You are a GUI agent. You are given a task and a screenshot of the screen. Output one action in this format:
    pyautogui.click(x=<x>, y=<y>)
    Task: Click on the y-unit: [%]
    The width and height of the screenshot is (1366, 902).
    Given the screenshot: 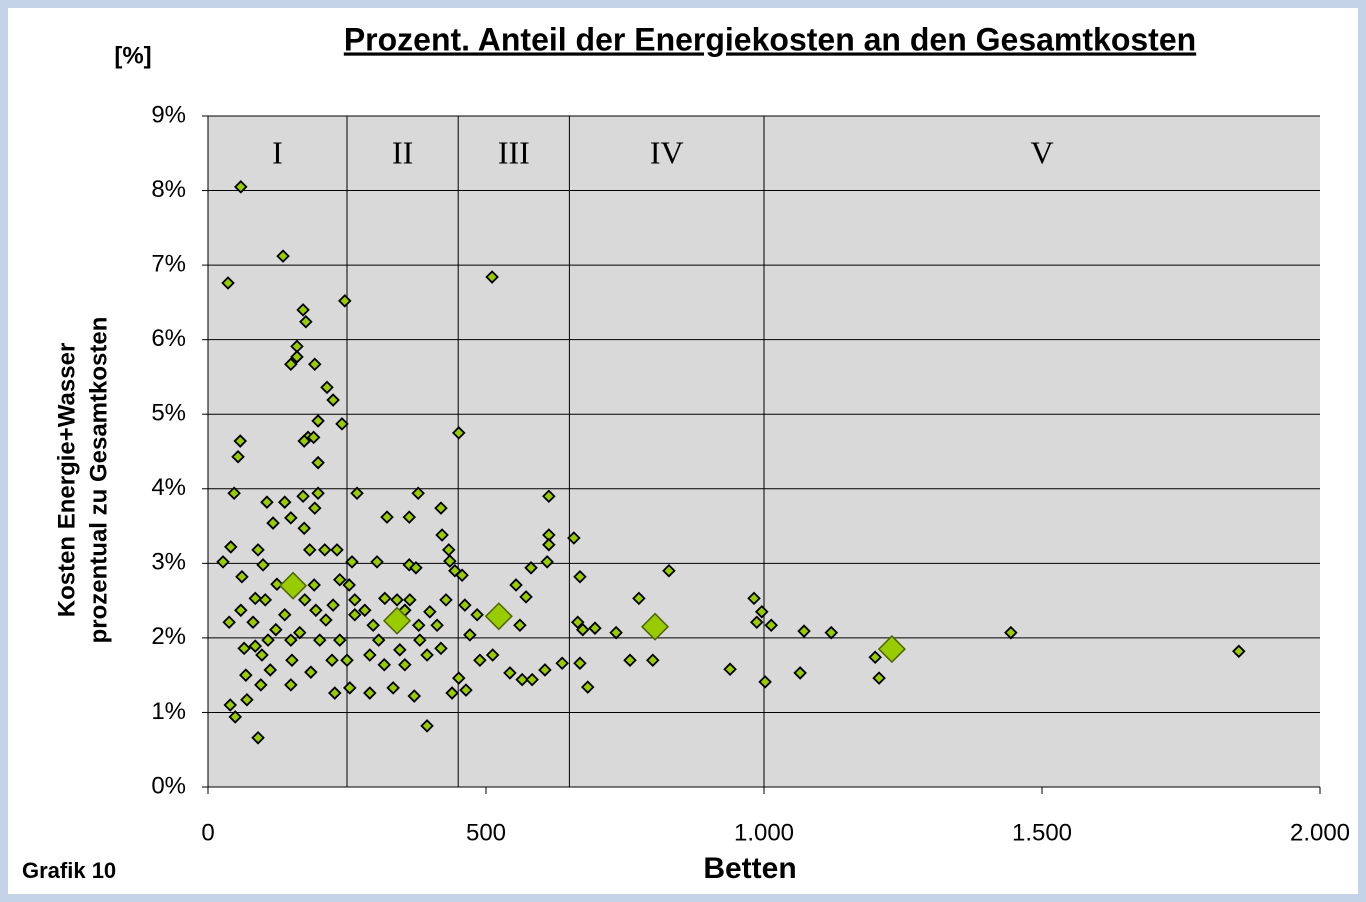 What is the action you would take?
    pyautogui.click(x=132, y=55)
    